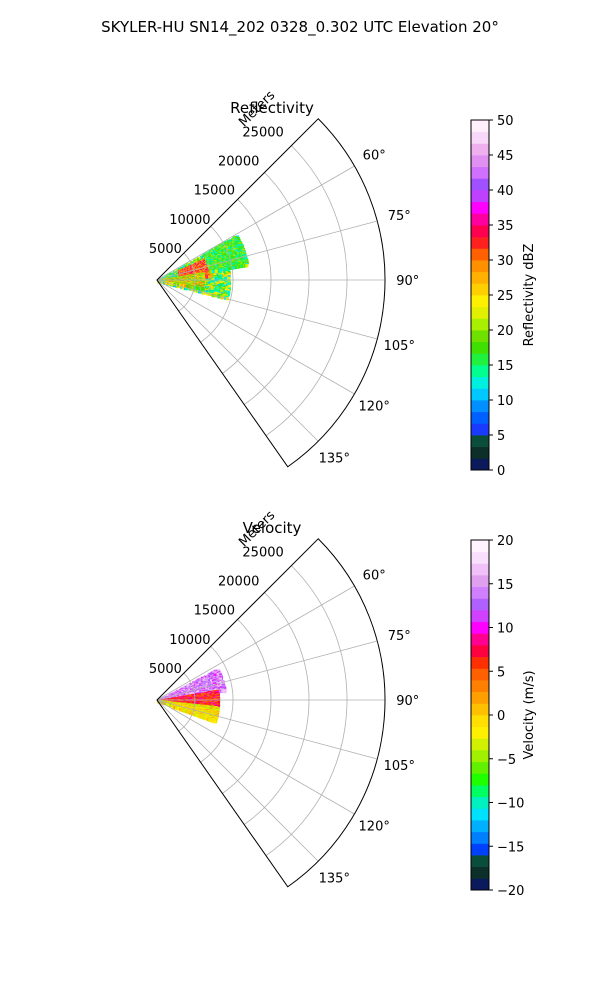 This screenshot has height=1000, width=600. Describe the element at coordinates (505, 121) in the screenshot. I see `colorbar-tick-label: 50` at that location.